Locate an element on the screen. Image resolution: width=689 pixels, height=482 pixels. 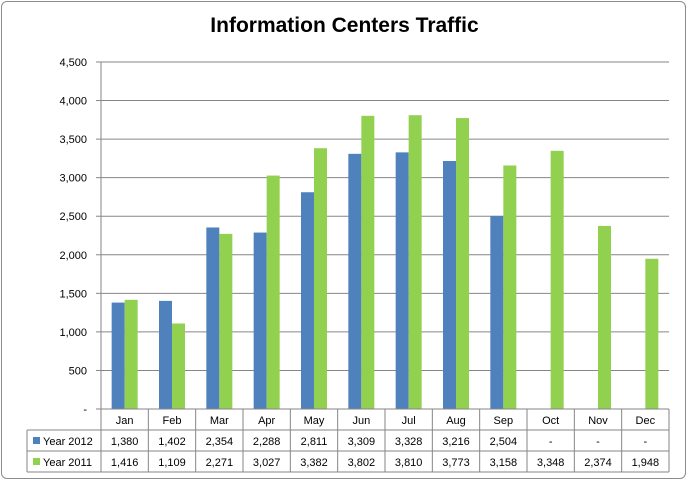
y-tick-label: 3,000 is located at coordinates (73, 179).